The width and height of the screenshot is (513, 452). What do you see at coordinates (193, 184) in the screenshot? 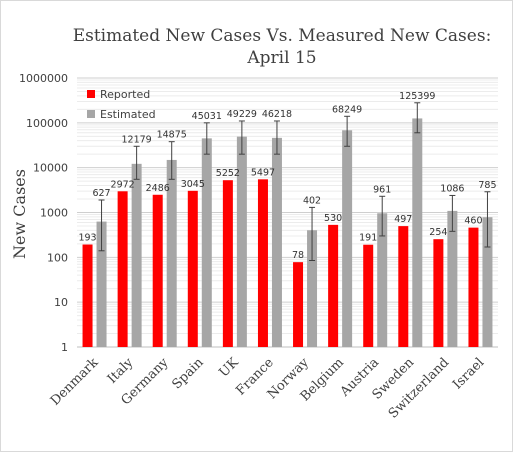
I see `data-label-reported: 3045` at bounding box center [193, 184].